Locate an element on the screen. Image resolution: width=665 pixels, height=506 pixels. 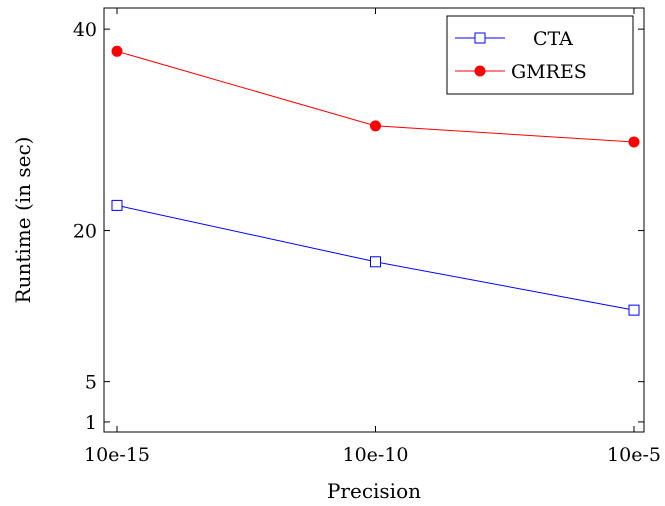
y-tick-label: 1 is located at coordinates (91, 423).